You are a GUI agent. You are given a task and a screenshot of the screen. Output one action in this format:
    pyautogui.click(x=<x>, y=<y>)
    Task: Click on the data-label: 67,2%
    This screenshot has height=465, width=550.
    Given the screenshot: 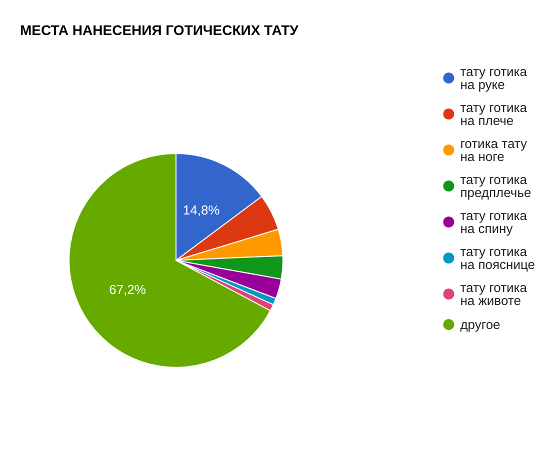 What is the action you would take?
    pyautogui.click(x=127, y=289)
    